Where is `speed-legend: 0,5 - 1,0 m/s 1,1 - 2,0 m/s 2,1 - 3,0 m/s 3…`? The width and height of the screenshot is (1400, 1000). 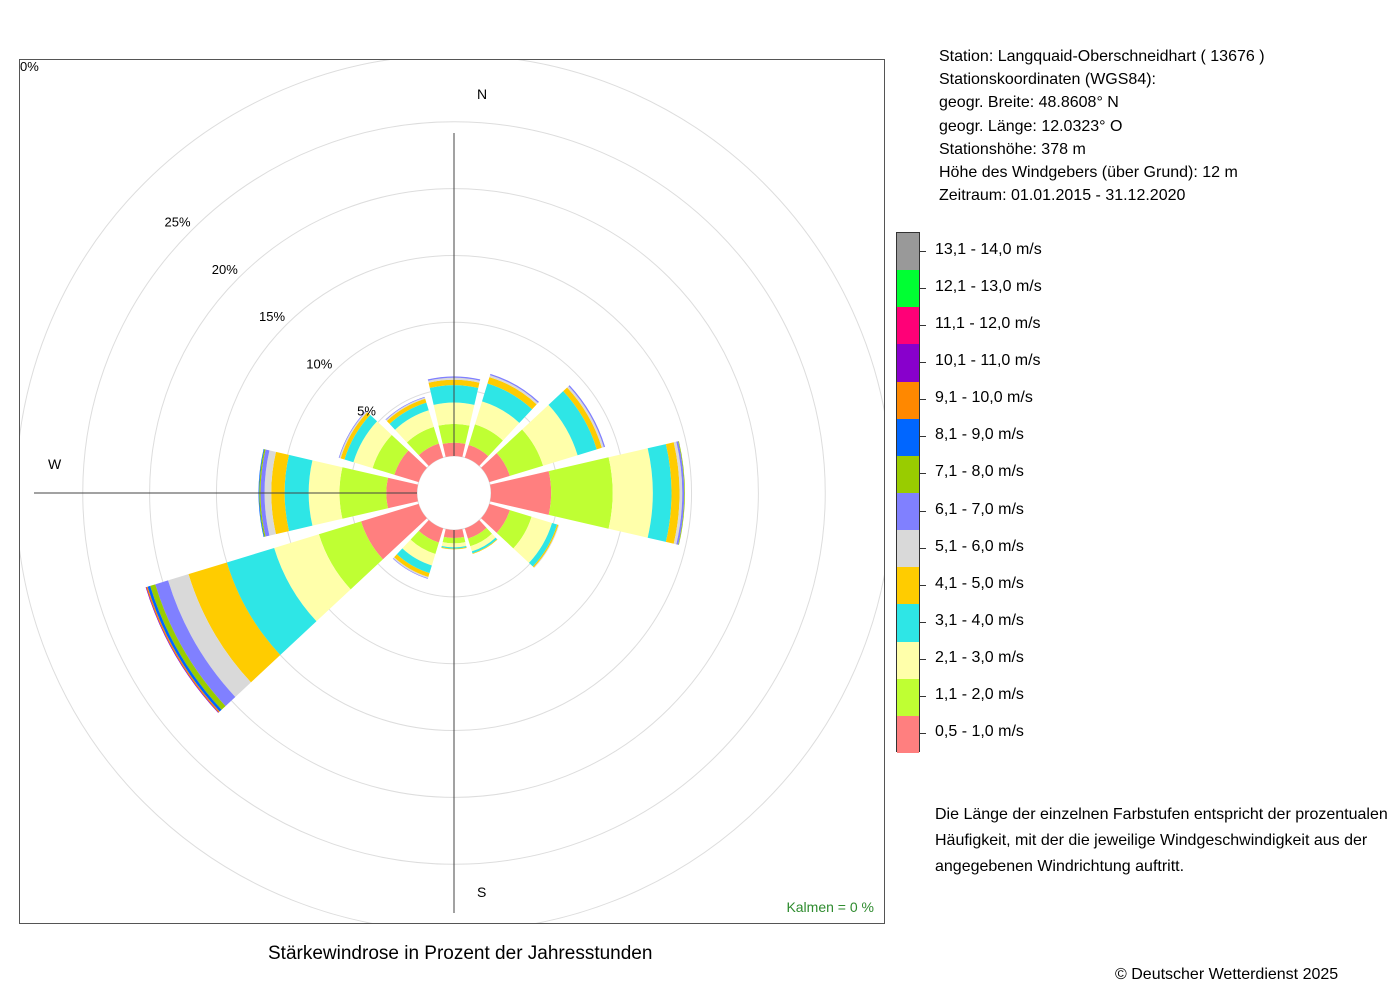
speed-legend: 0,5 - 1,0 m/s 1,1 - 2,0 m/s 2,1 - 3,0 m/s 3… is located at coordinates (969, 492).